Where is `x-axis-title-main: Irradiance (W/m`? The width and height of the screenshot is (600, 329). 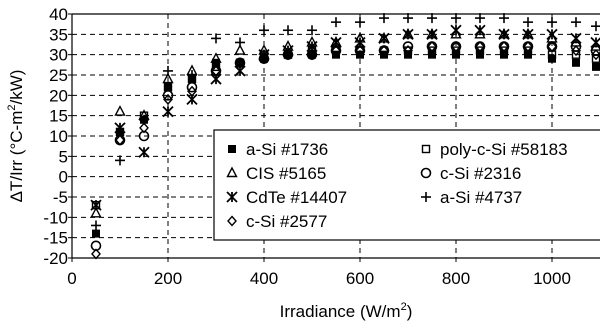
x-axis-title-main: Irradiance (W/m is located at coordinates (340, 311).